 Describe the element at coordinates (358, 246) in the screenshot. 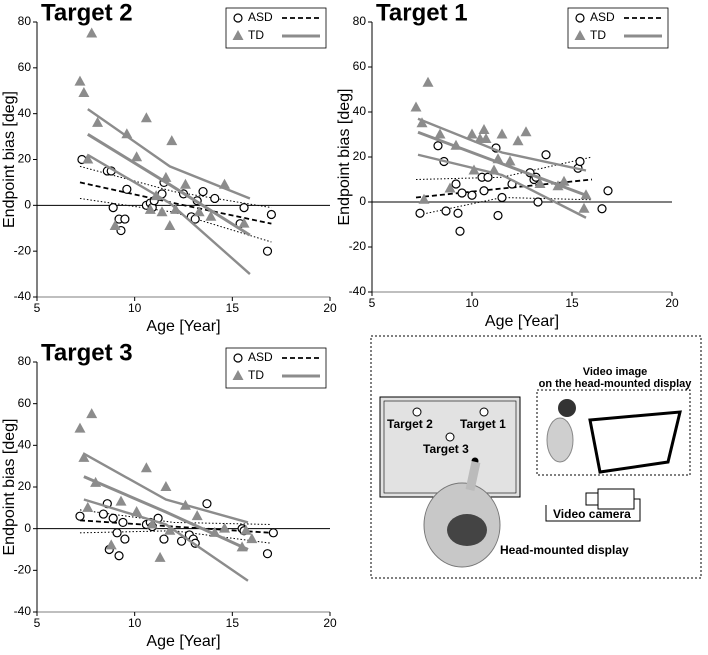

I see `y-tick-label: -20` at that location.